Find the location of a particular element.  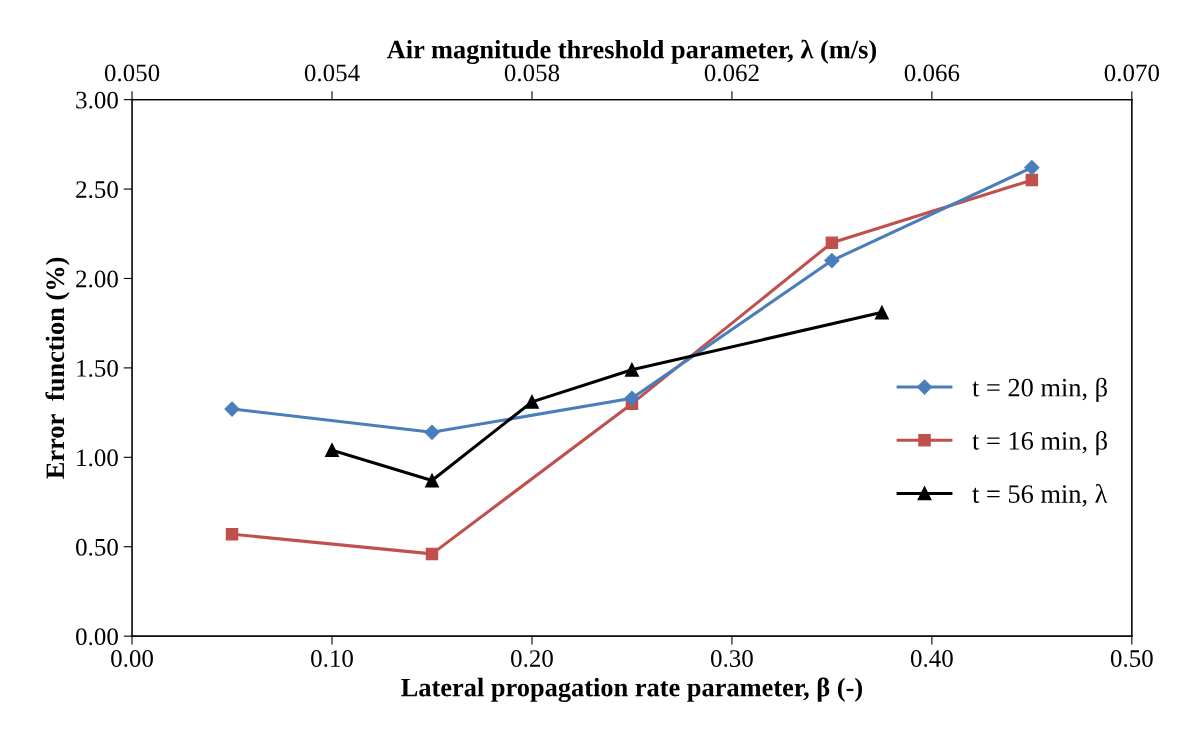

y-tick-label: 3.00 is located at coordinates (97, 100).